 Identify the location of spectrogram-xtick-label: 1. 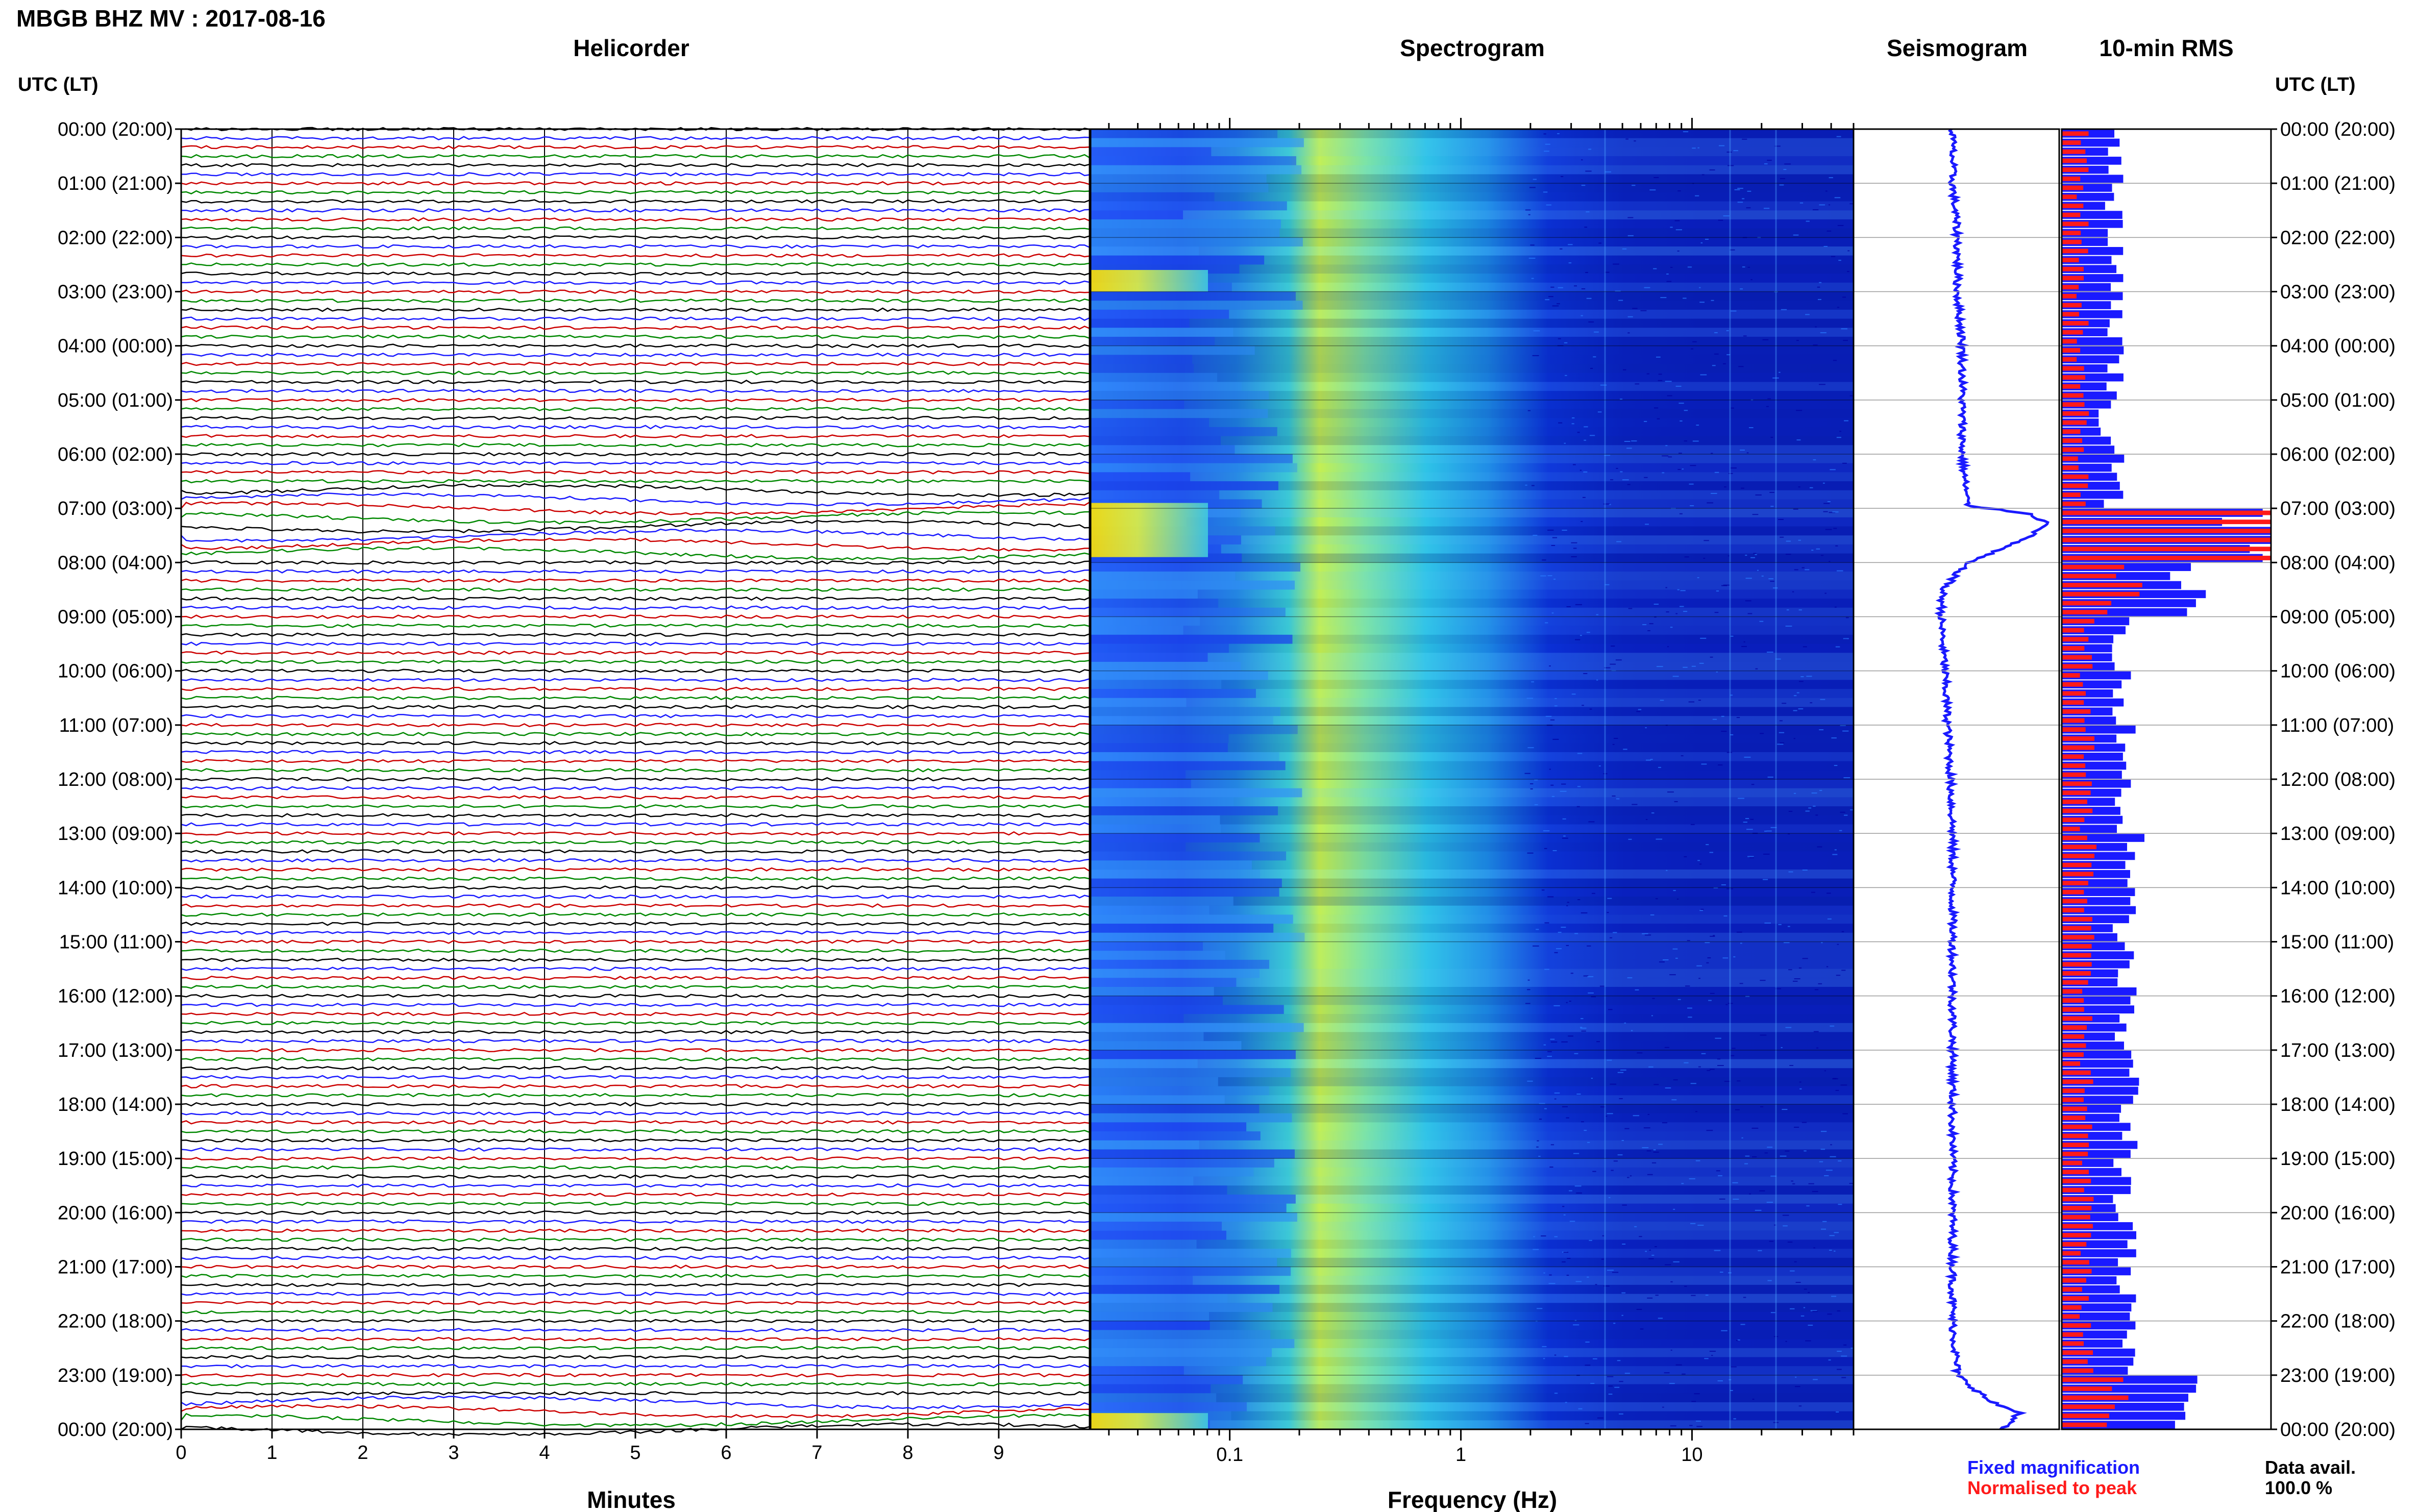
(1460, 1455).